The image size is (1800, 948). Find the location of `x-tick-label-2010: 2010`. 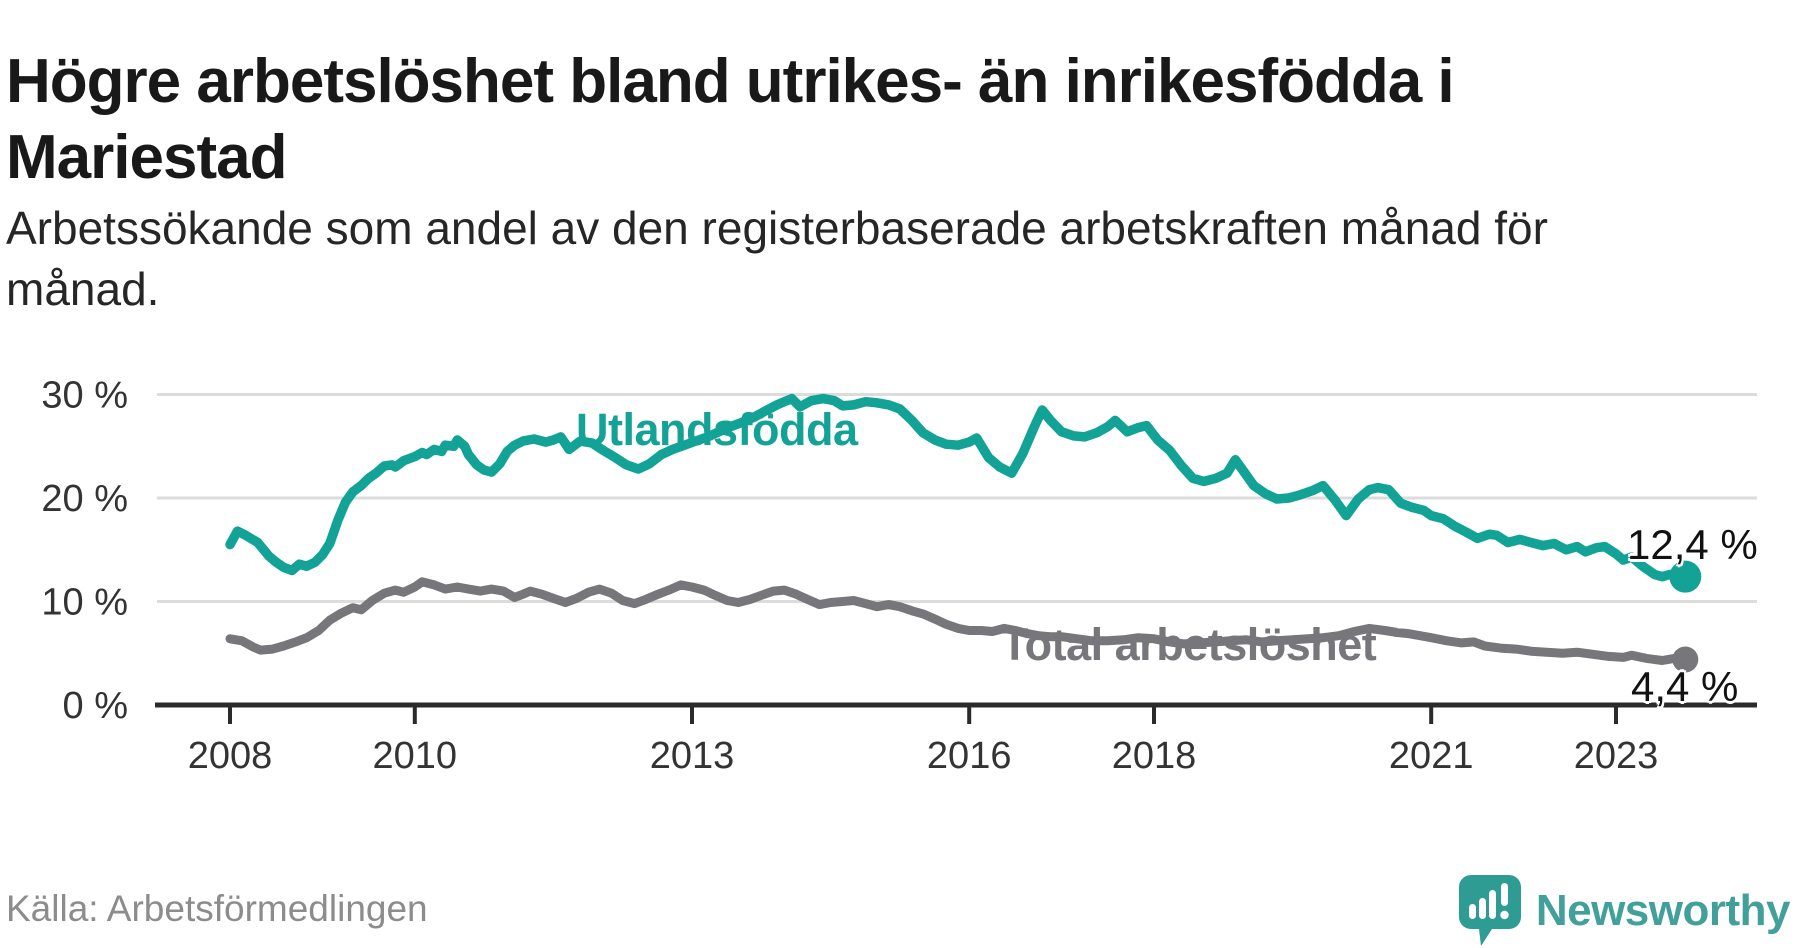

x-tick-label-2010: 2010 is located at coordinates (415, 756).